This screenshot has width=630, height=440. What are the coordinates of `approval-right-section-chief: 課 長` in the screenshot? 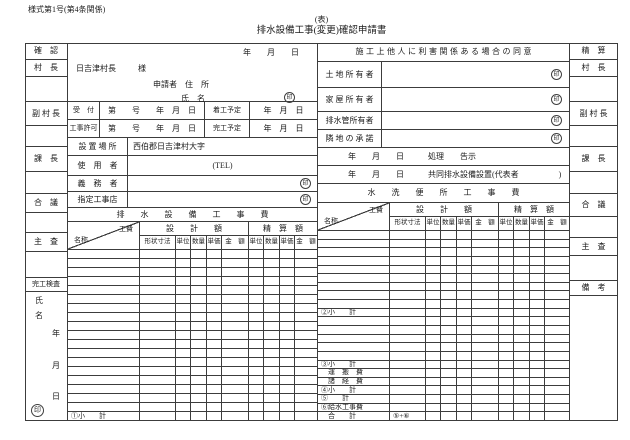 It's located at (594, 159).